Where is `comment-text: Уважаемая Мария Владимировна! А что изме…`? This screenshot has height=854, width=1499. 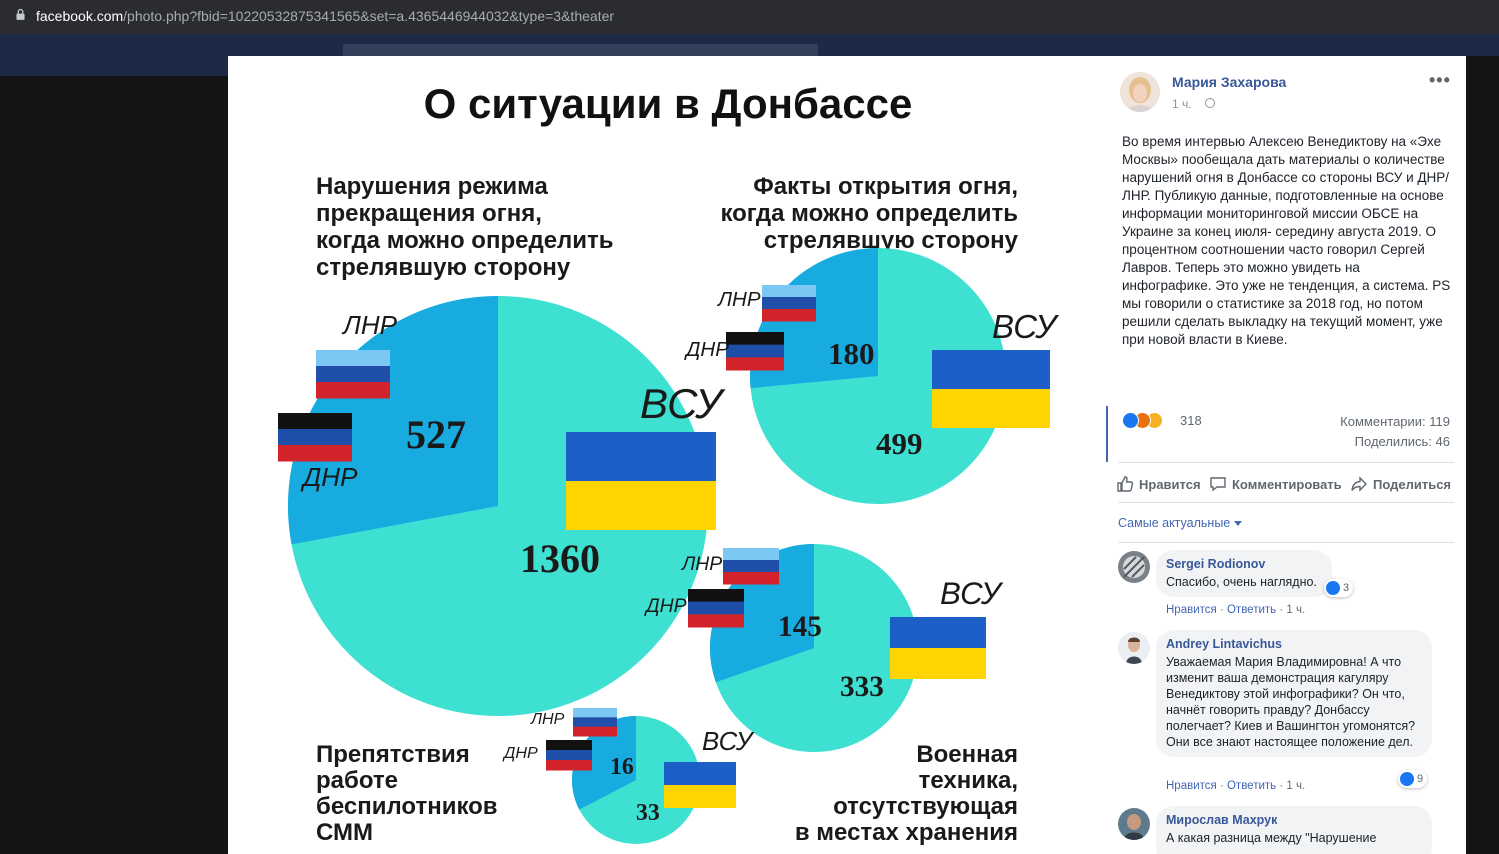
comment-text: Уважаемая Мария Владимировна! А что изме… is located at coordinates (1291, 702).